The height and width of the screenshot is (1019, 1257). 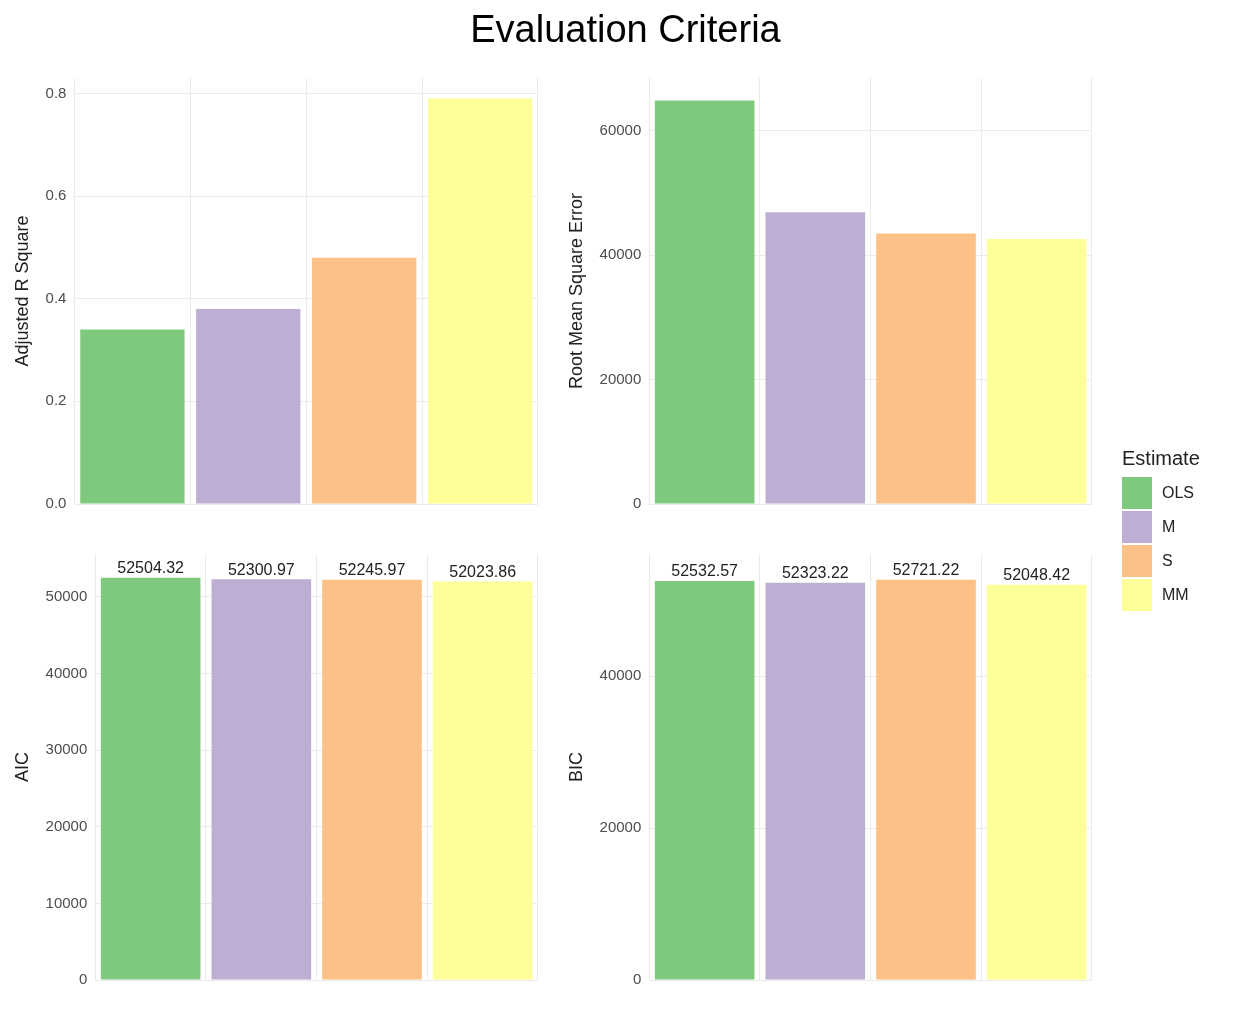 What do you see at coordinates (66, 749) in the screenshot?
I see `y-tick-label: 30000` at bounding box center [66, 749].